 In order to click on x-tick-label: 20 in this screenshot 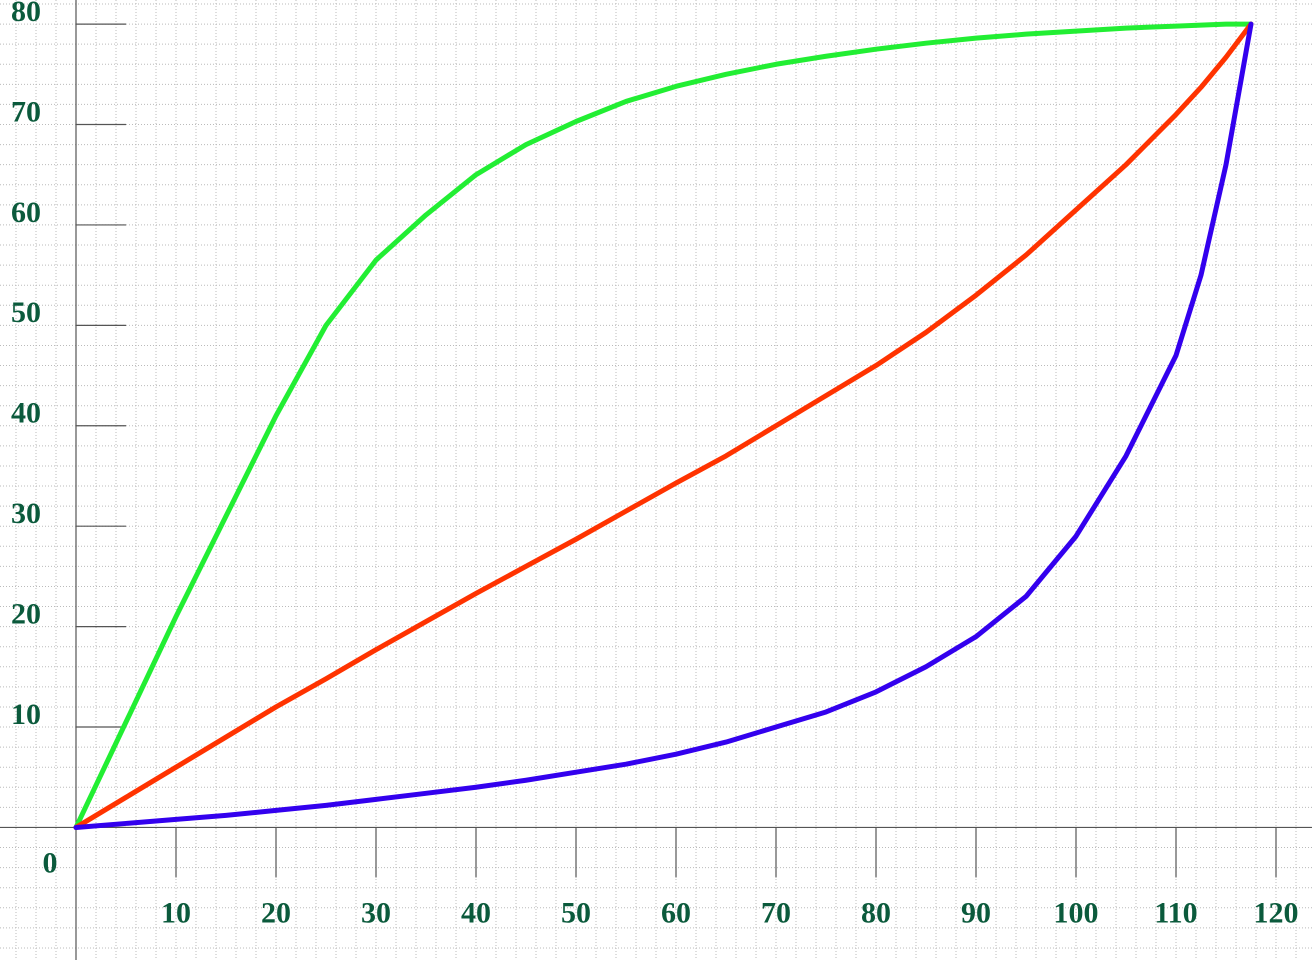, I will do `click(276, 912)`.